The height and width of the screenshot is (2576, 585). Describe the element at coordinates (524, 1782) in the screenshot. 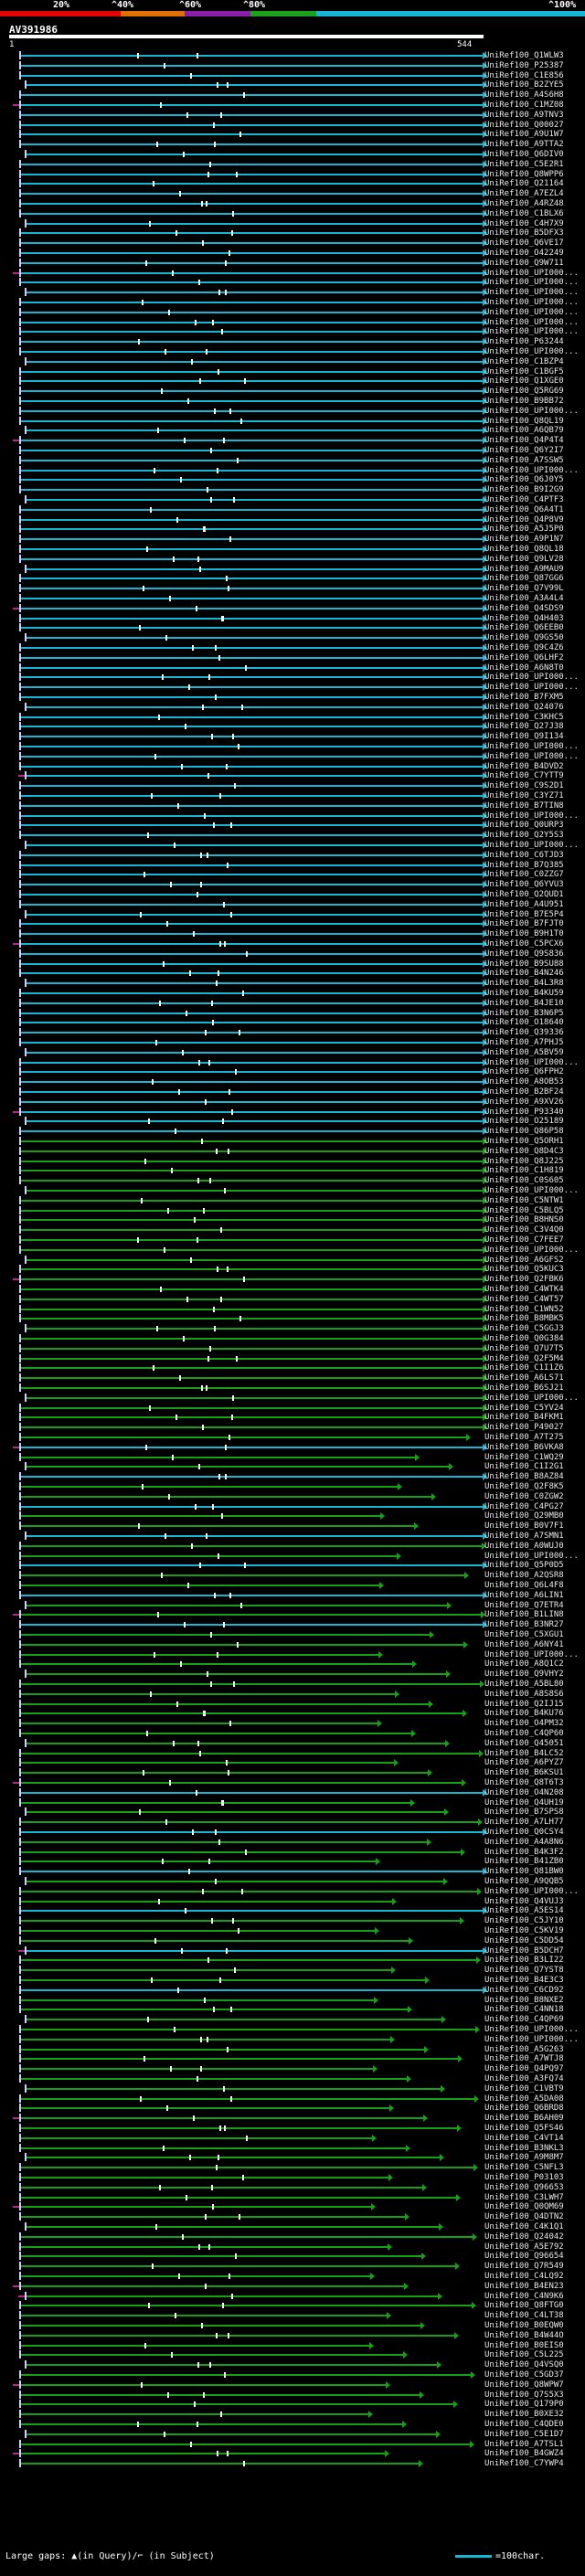

I see `hit-label: UniRef100_Q8T6T3` at that location.